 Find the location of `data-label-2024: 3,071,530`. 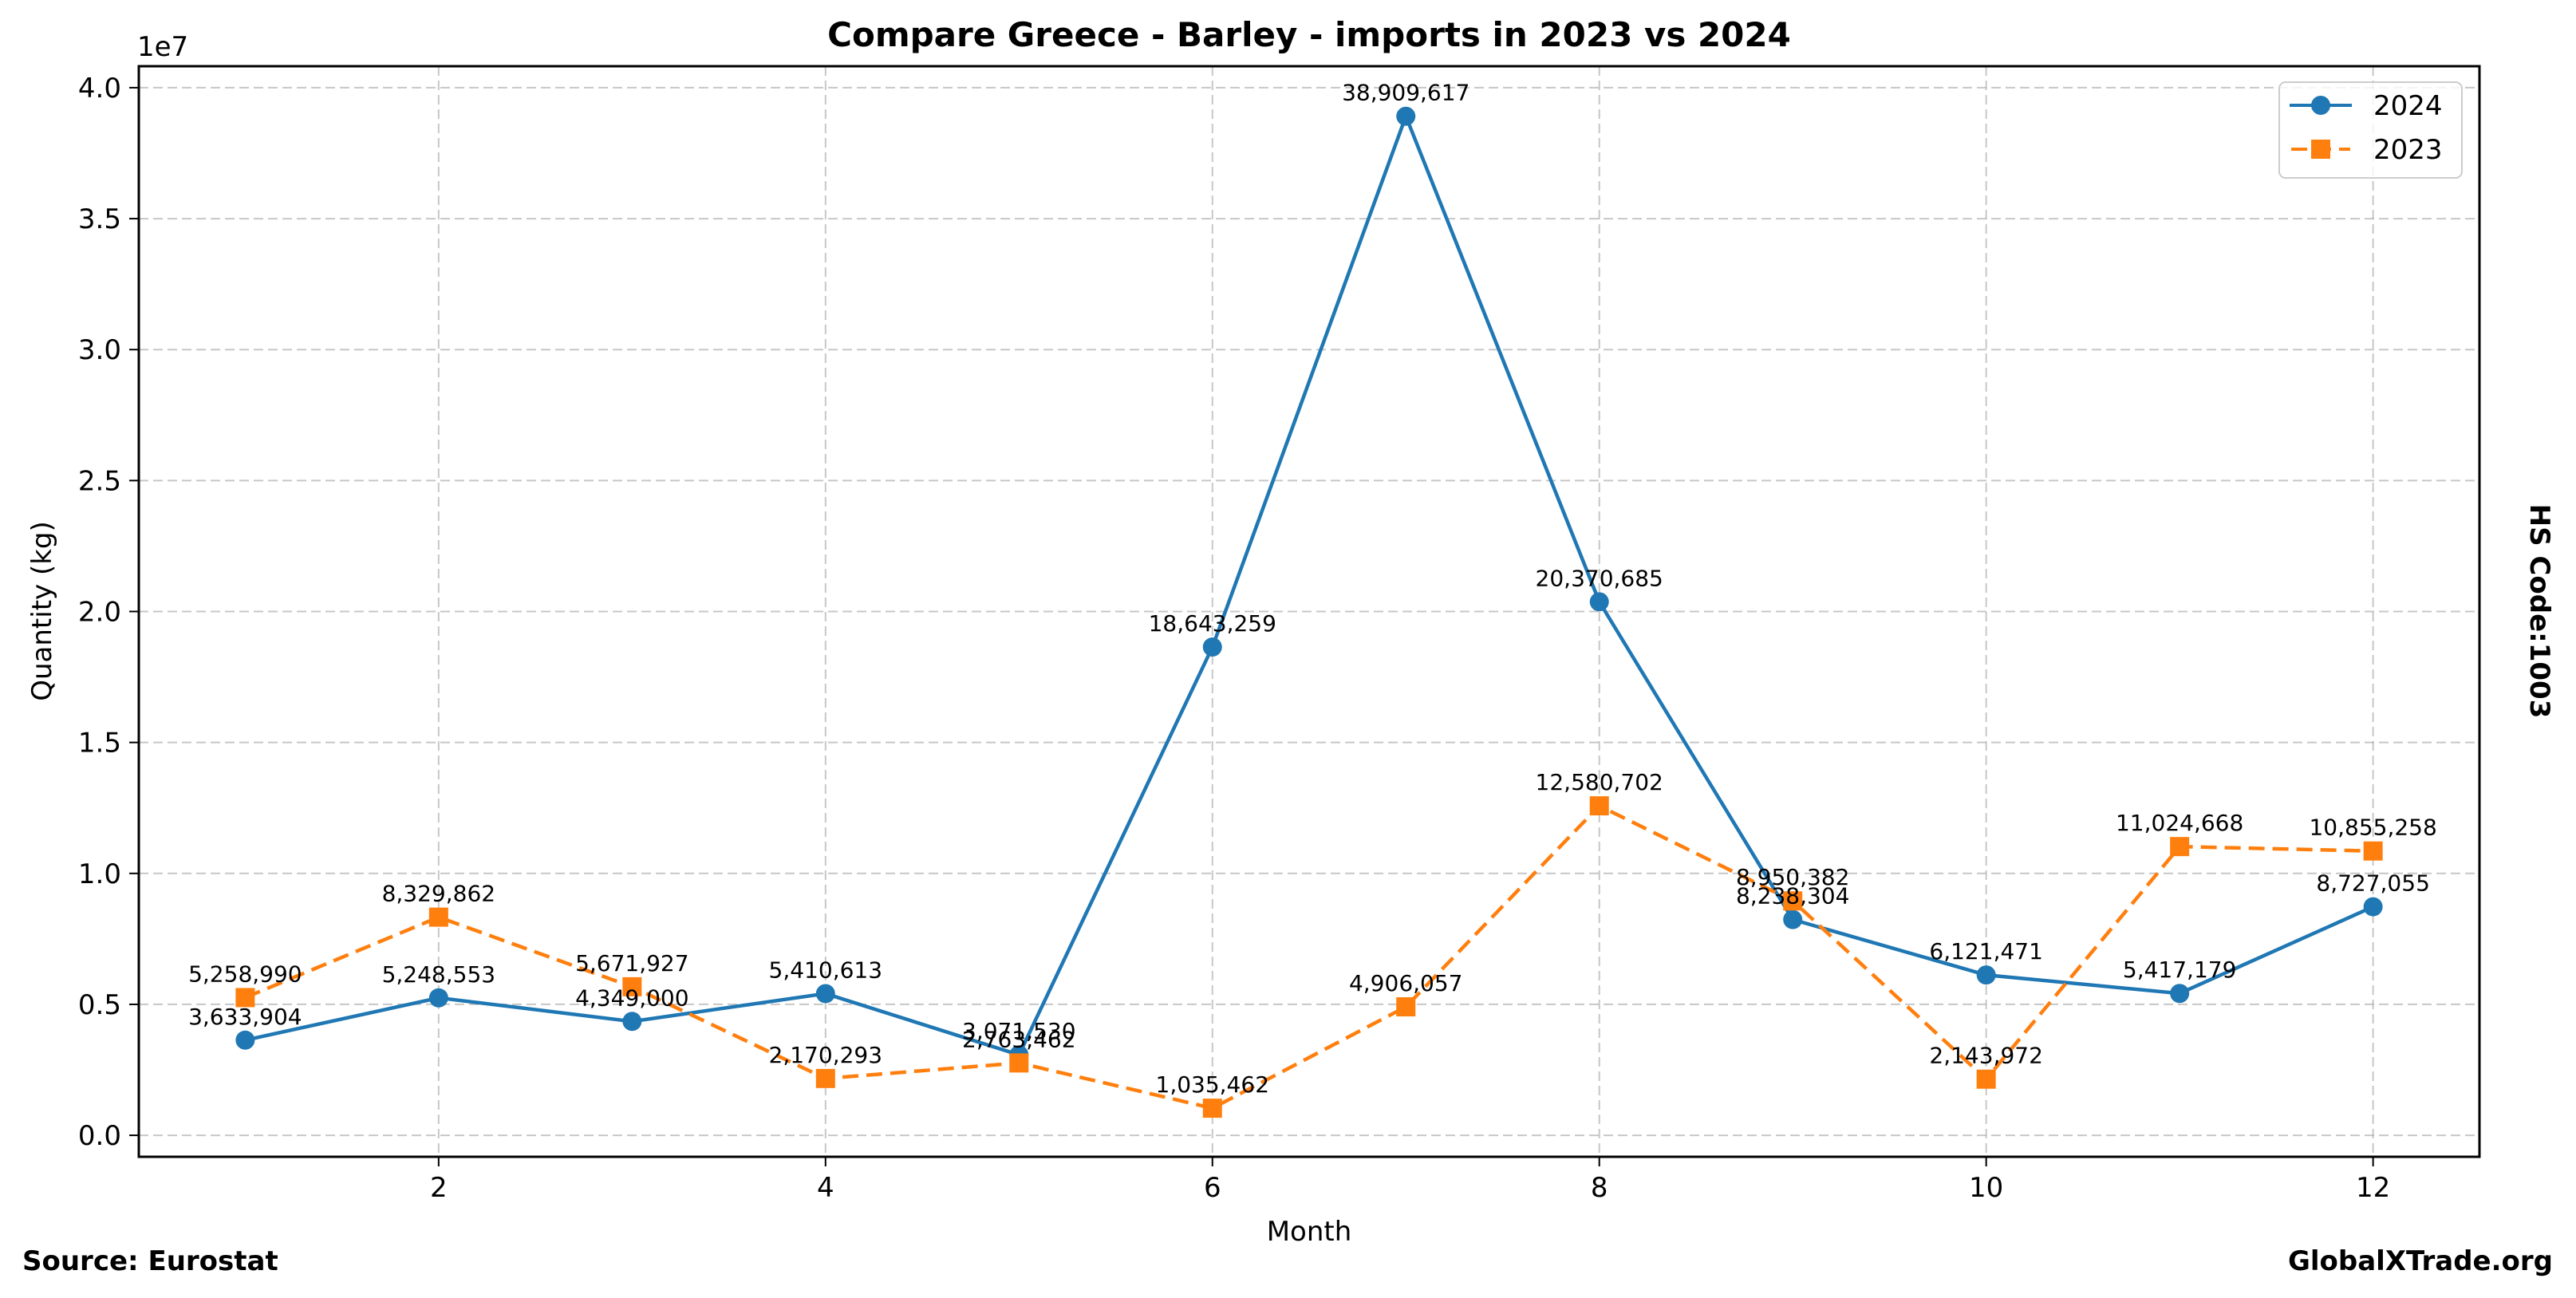

data-label-2024: 3,071,530 is located at coordinates (1019, 1031).